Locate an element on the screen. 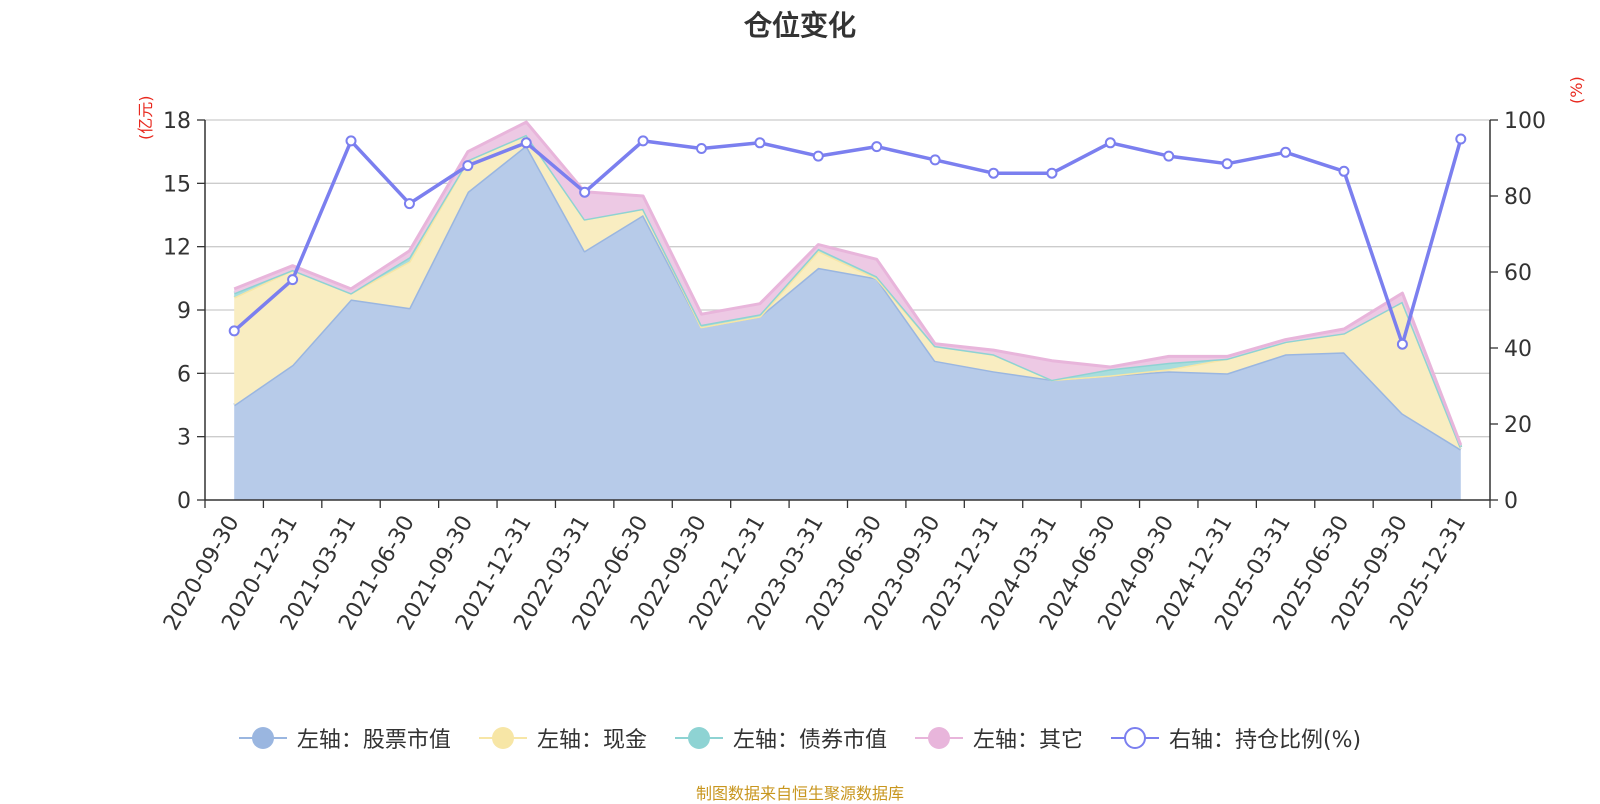 This screenshot has height=804, width=1600. legend-label: 左轴：股票市值 is located at coordinates (373, 740).